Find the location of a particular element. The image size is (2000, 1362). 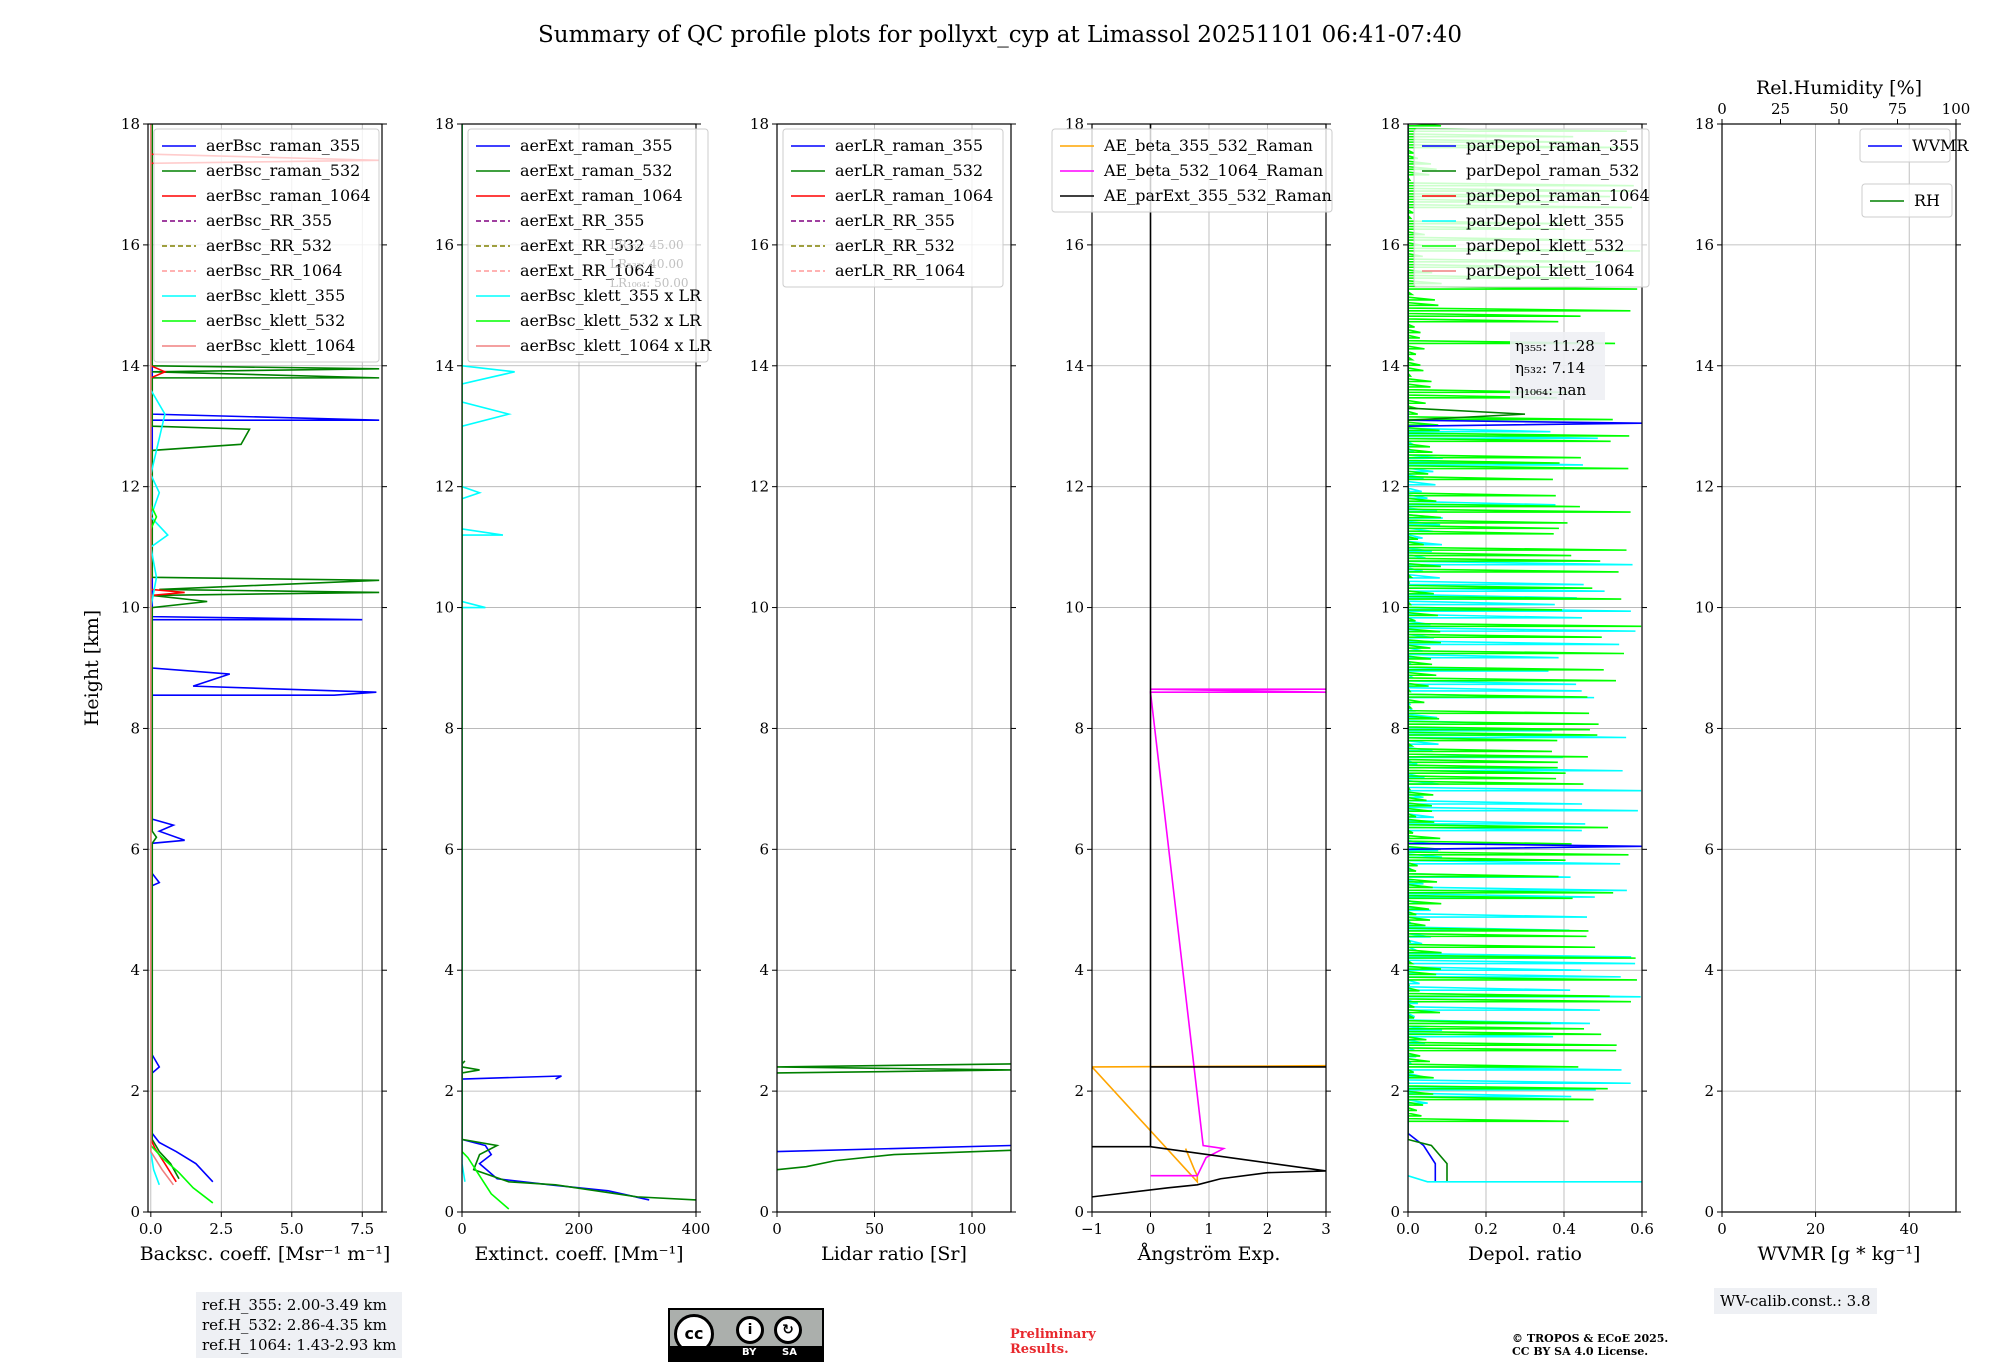

series-group-lr is located at coordinates (894, 1117).